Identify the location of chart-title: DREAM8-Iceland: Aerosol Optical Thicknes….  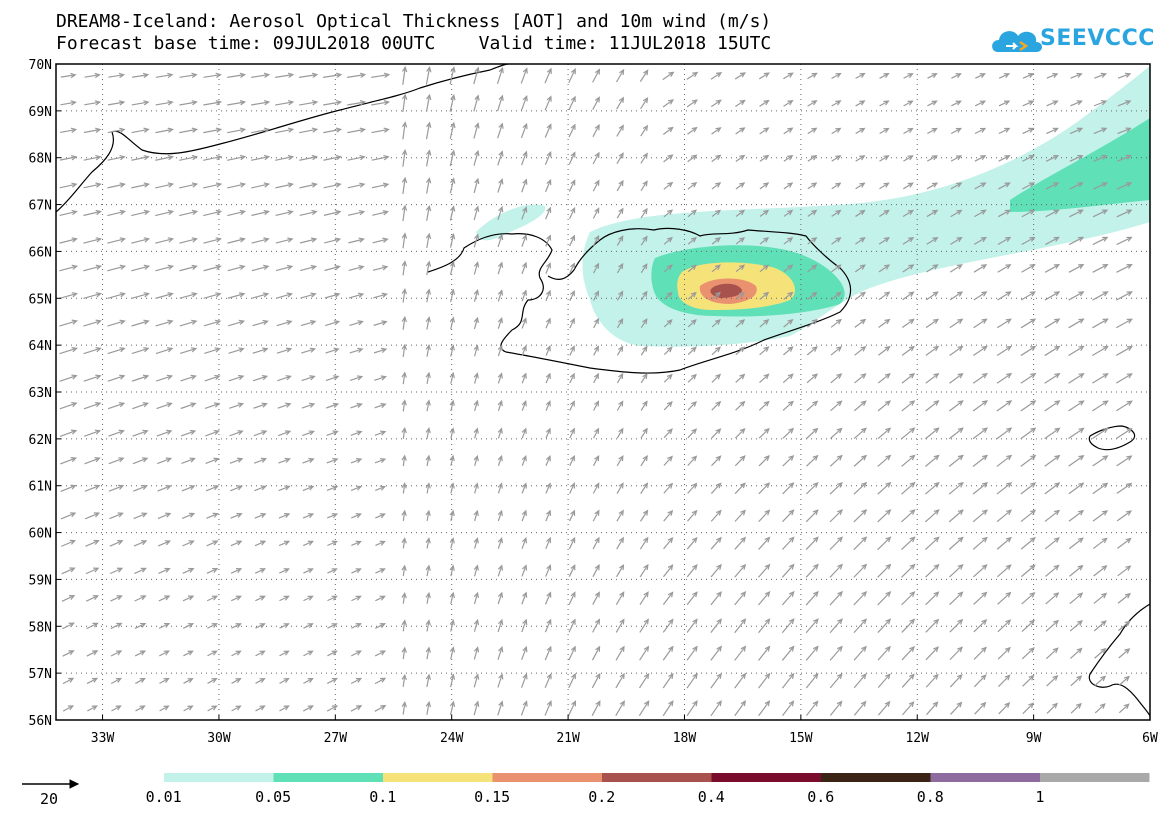
(414, 21).